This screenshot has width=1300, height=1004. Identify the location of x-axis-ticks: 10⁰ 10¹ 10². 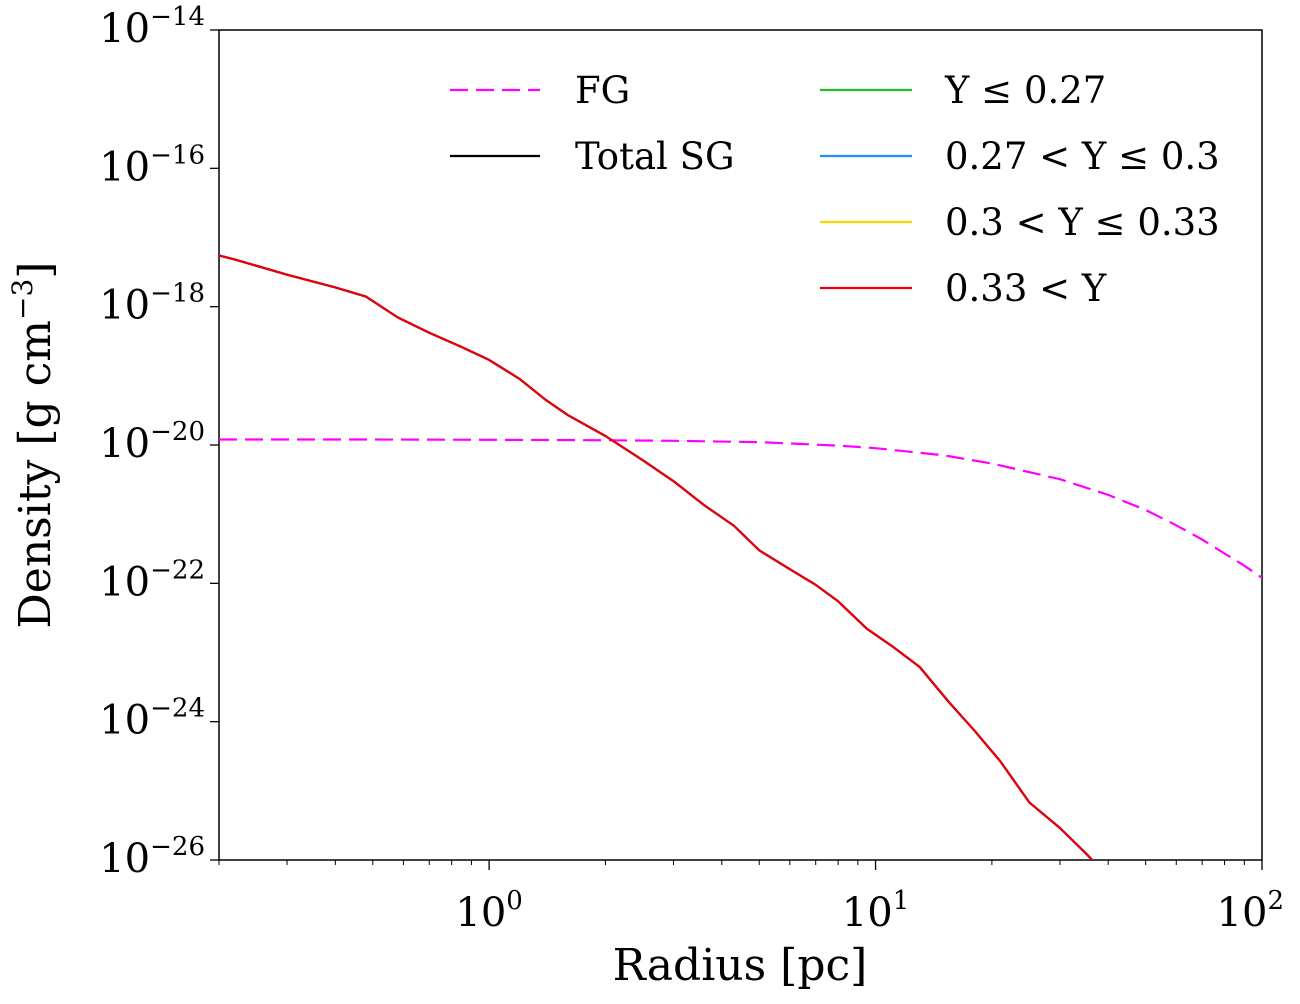
(751, 898).